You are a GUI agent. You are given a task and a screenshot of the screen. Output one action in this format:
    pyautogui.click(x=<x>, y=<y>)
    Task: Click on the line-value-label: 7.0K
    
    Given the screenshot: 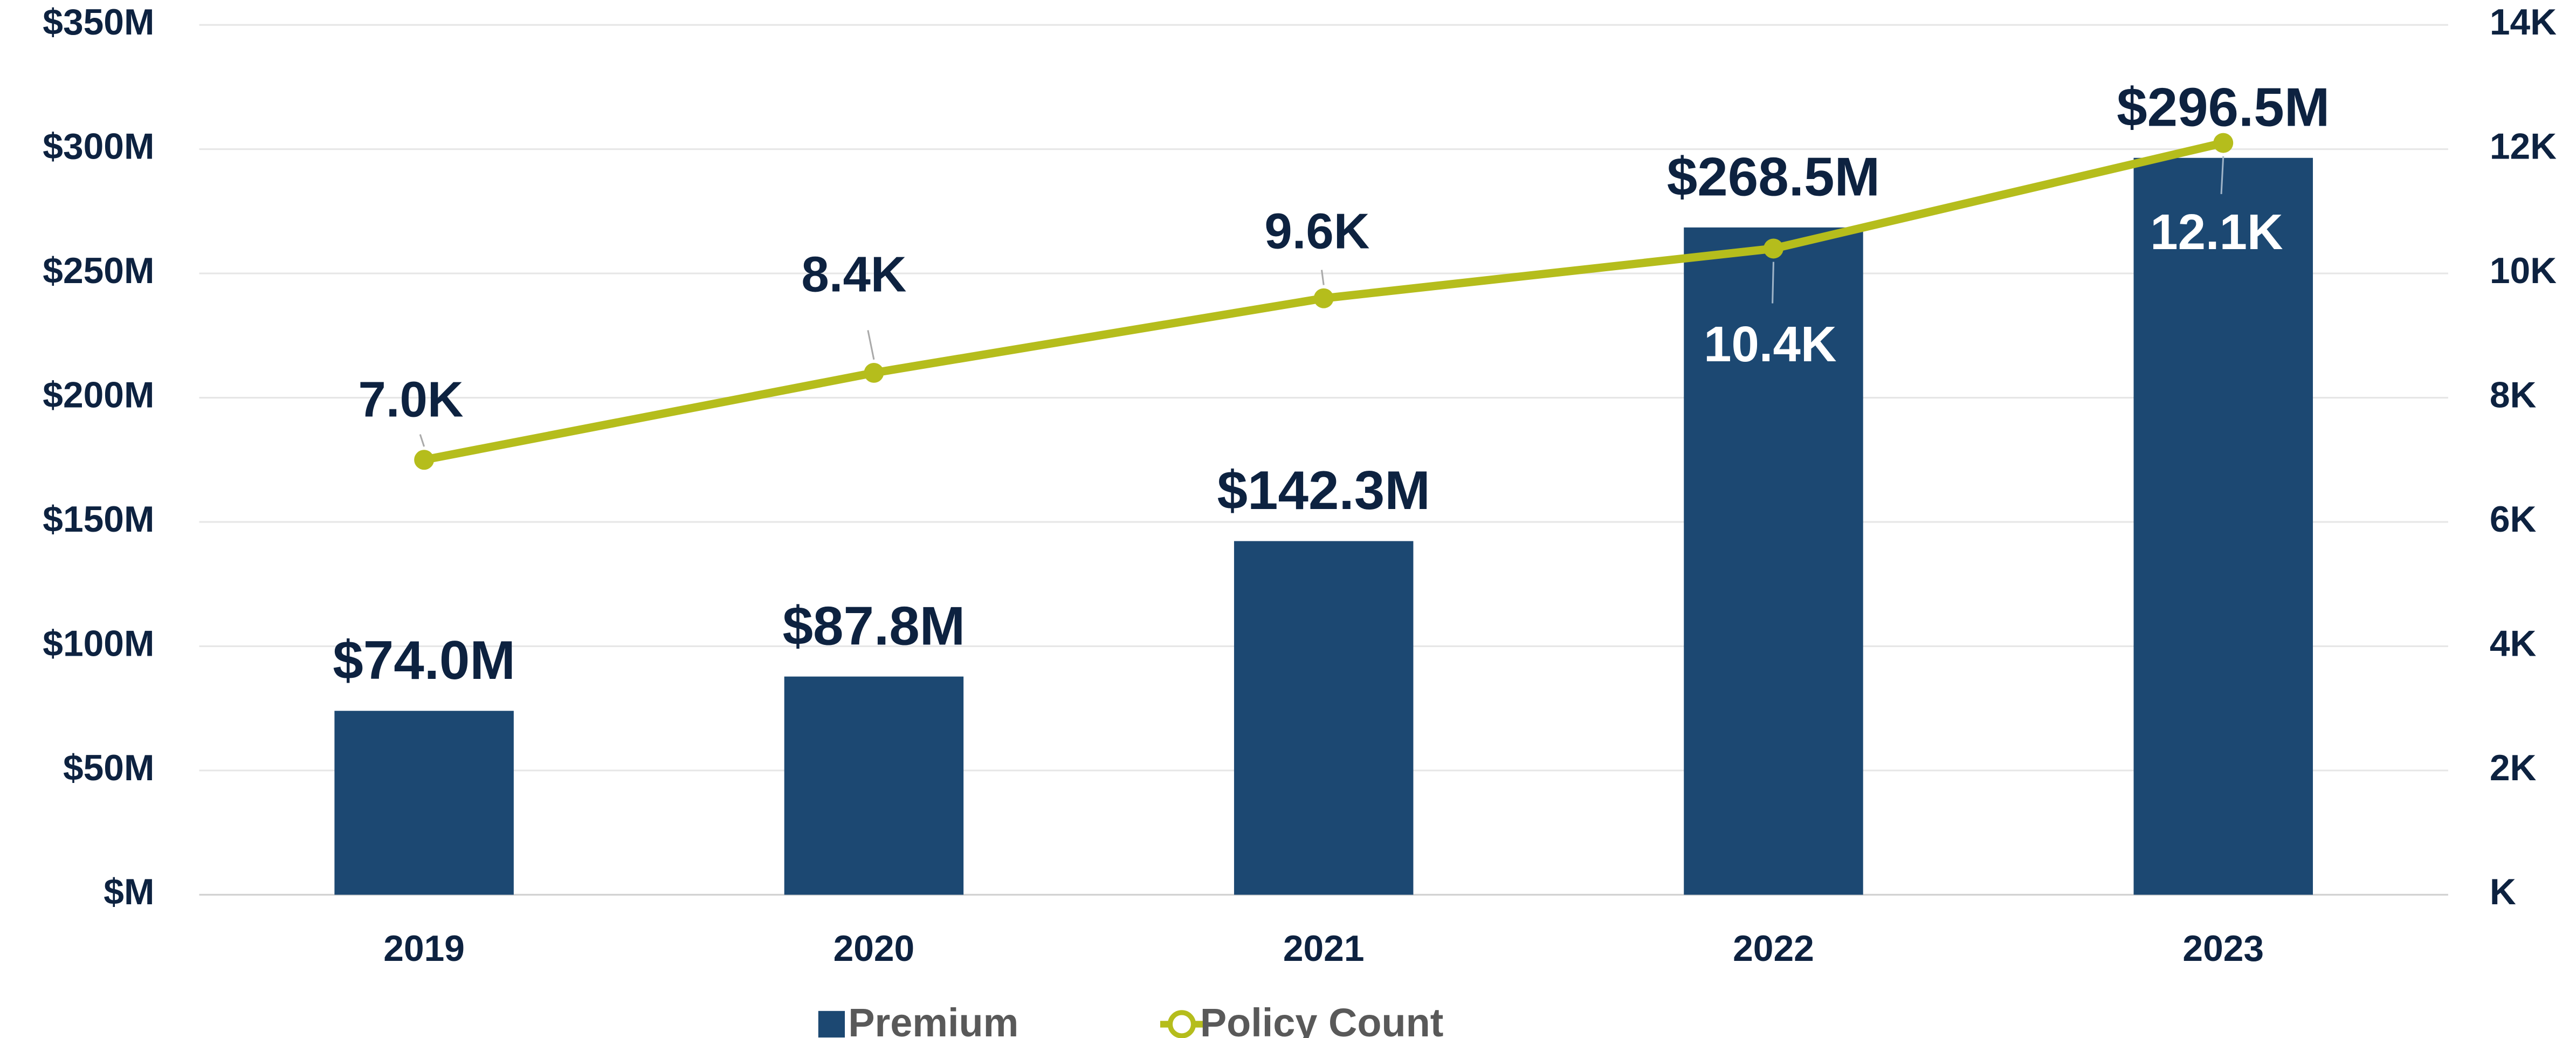 What is the action you would take?
    pyautogui.click(x=410, y=399)
    